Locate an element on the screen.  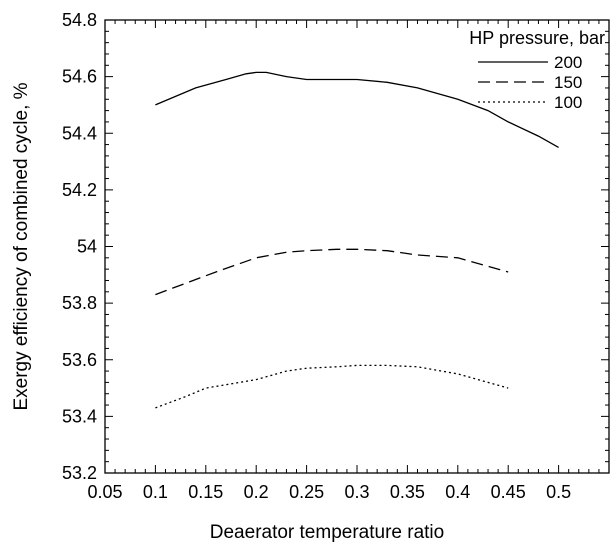
x-tick-label: 0.35 is located at coordinates (407, 492).